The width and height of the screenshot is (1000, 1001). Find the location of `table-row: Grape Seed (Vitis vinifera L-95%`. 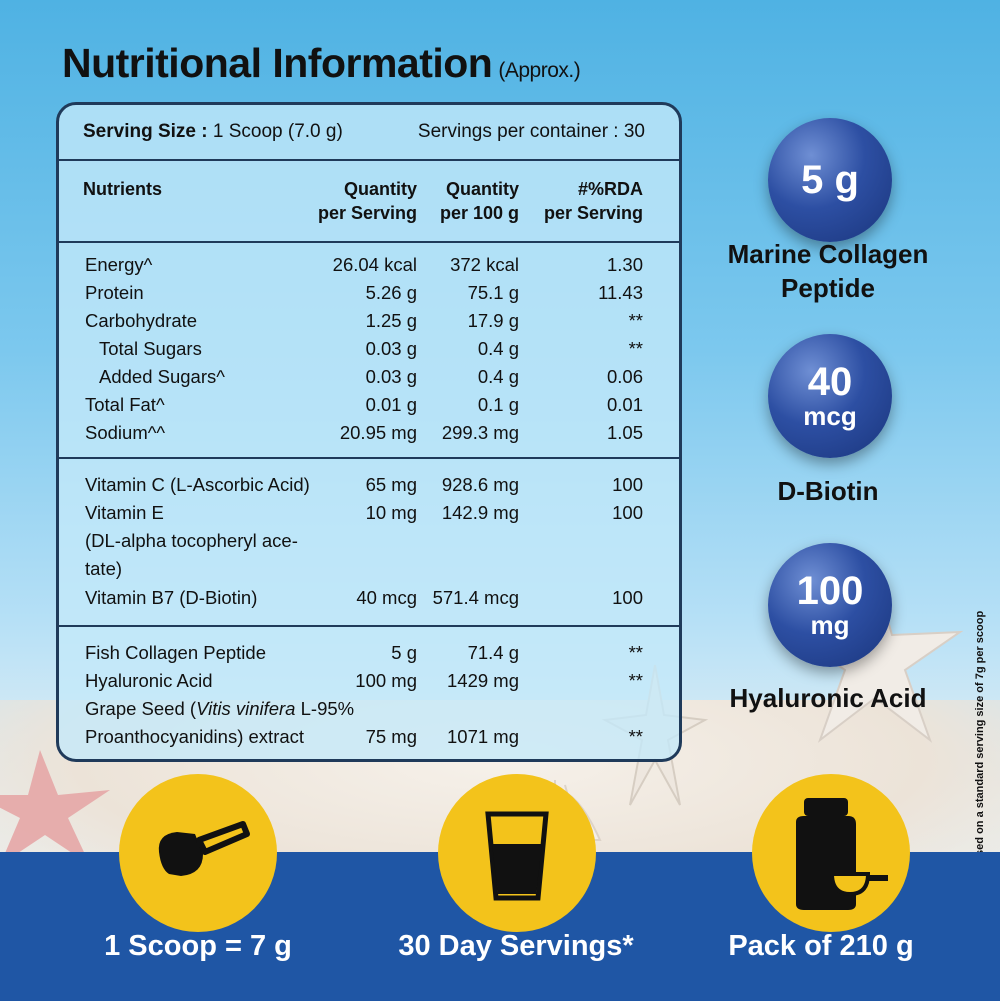

table-row: Grape Seed (Vitis vinifera L-95% is located at coordinates (220, 708).